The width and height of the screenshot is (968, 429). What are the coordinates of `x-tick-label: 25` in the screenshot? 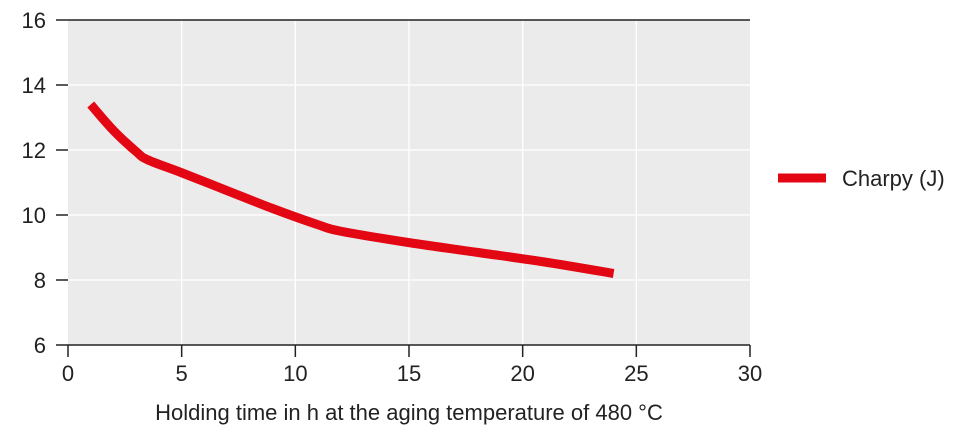 It's located at (636, 373).